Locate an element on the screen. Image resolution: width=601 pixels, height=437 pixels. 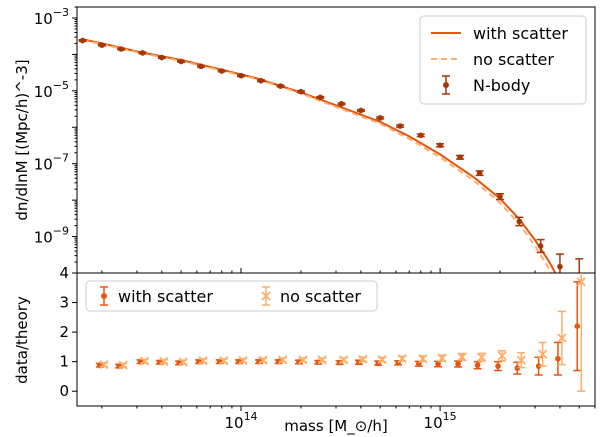
bottom-y-tick-label: 3 is located at coordinates (64, 303).